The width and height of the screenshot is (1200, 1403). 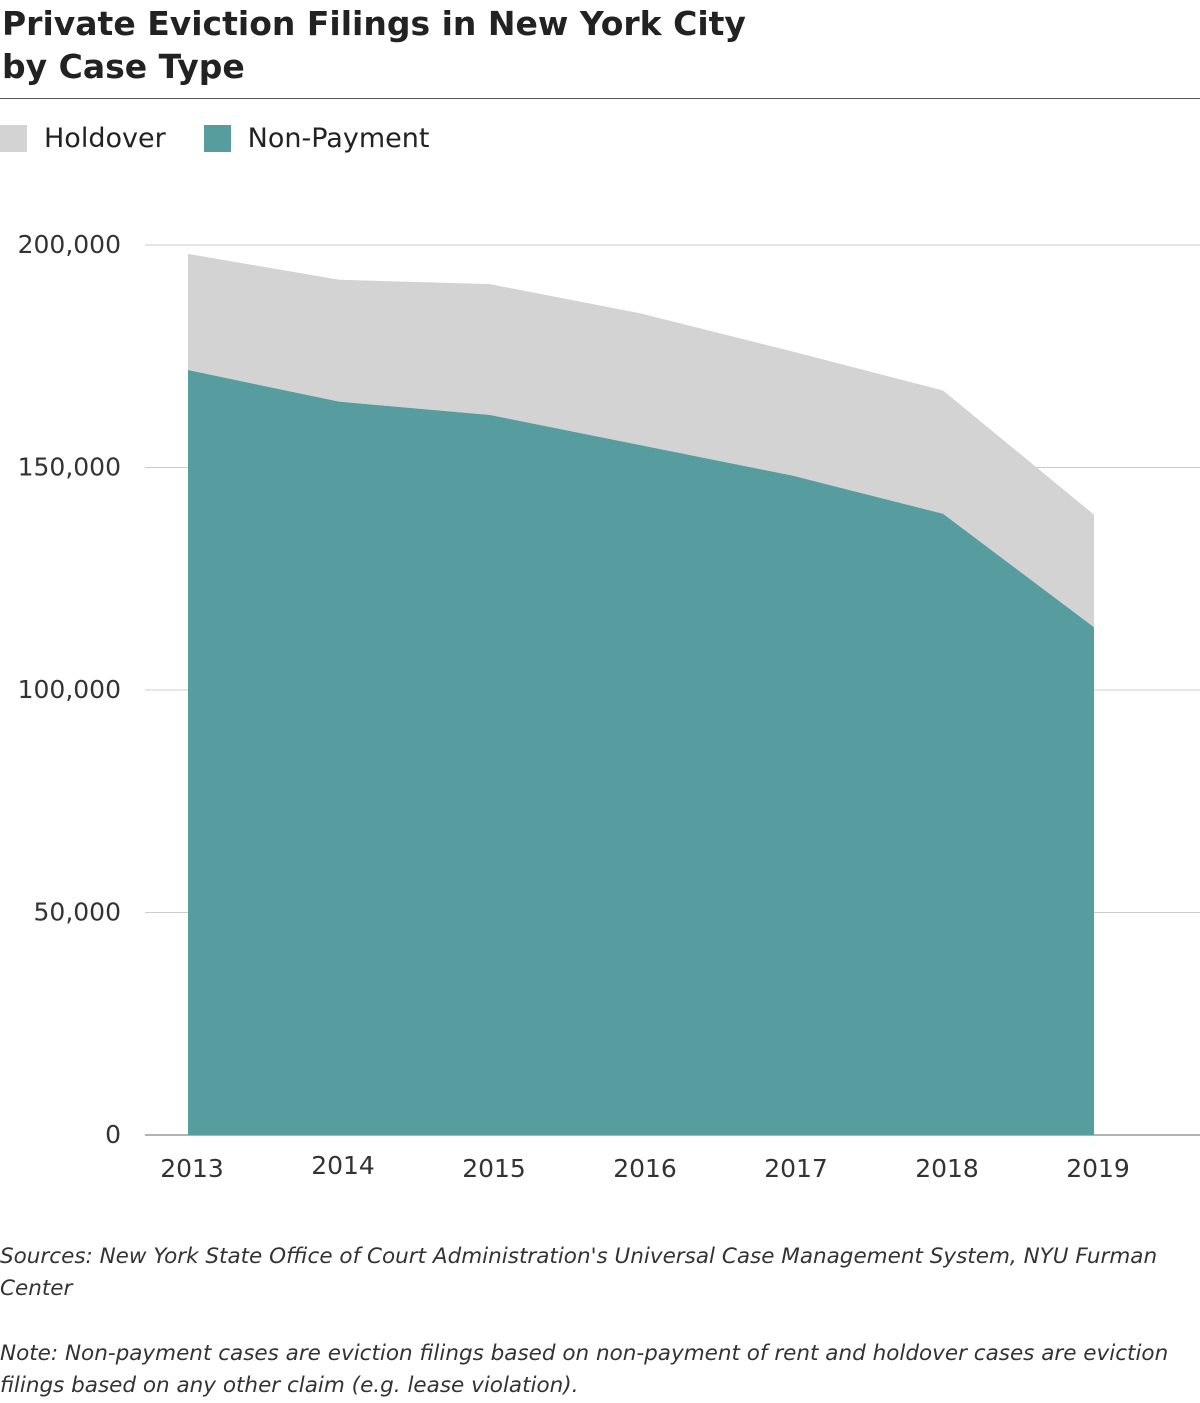 I want to click on x-tick-label: 2013, so click(x=192, y=1168).